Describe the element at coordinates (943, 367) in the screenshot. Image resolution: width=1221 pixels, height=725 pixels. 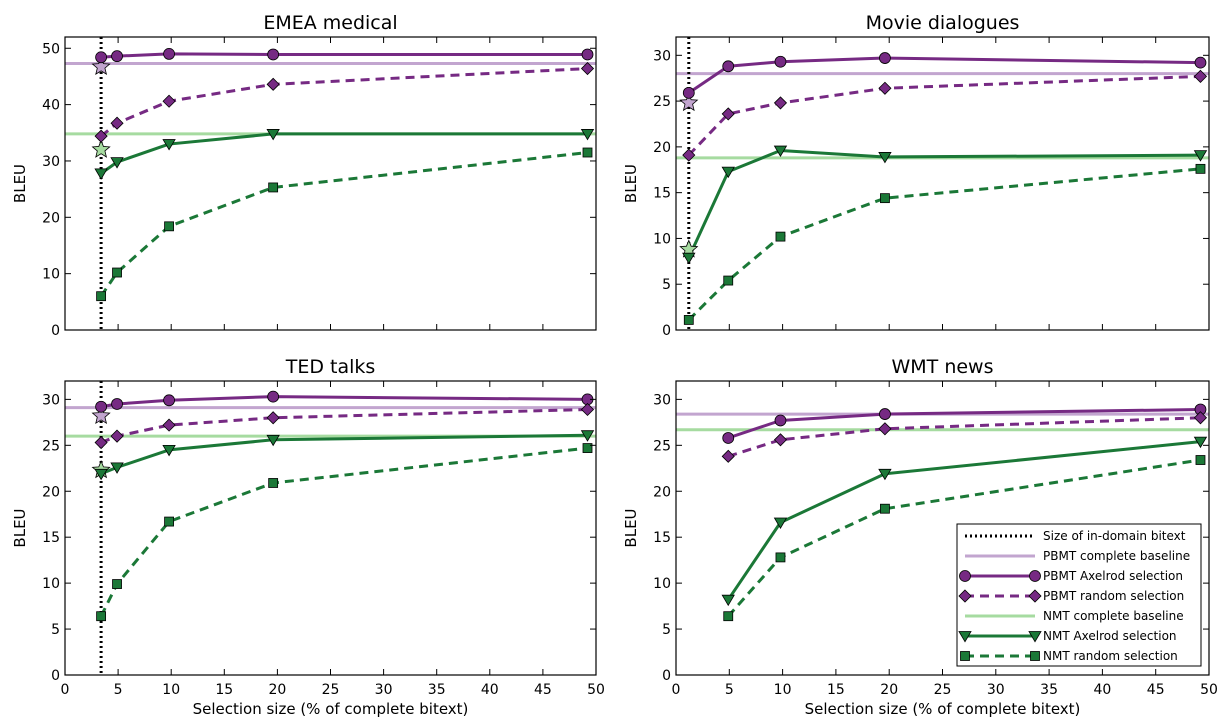
I see `chart-title: WMT news` at that location.